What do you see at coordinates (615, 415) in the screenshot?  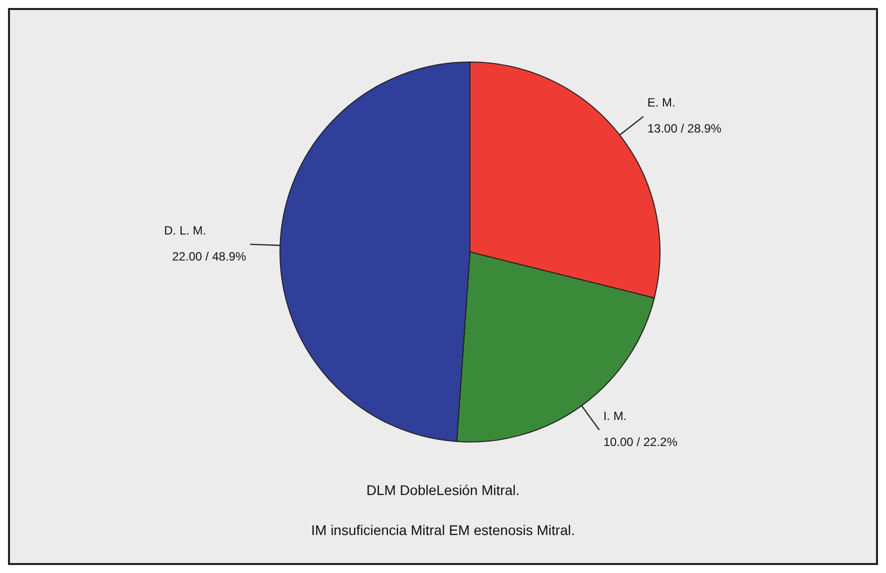 I see `slice-label: I. M.` at bounding box center [615, 415].